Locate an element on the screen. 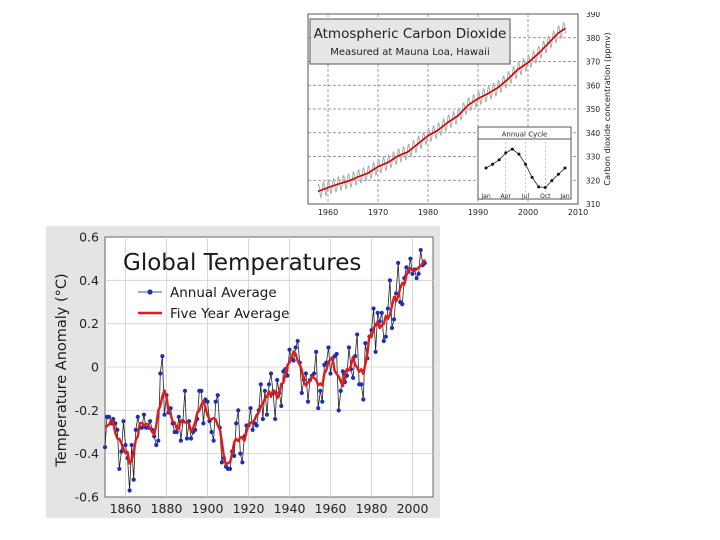  co2-x-tick-label: 1970 is located at coordinates (378, 212).